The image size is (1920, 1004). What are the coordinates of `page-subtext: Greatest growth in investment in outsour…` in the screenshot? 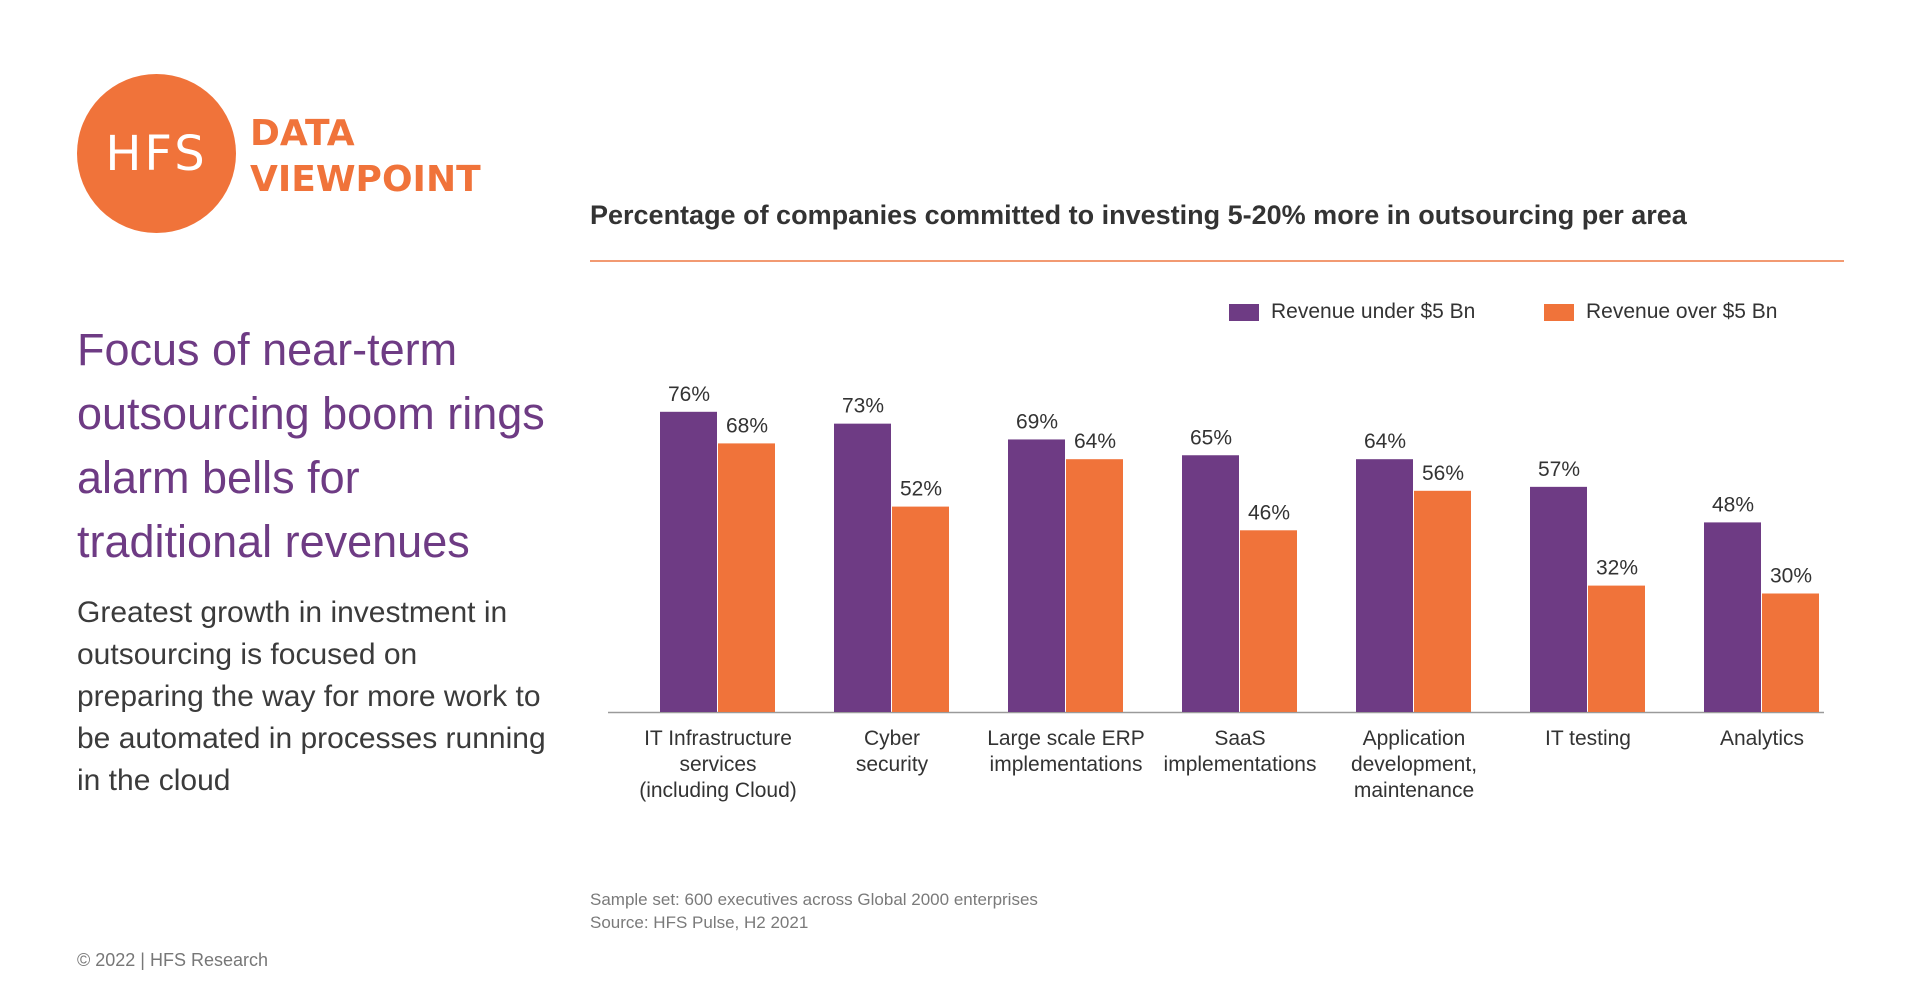 It's located at (311, 696).